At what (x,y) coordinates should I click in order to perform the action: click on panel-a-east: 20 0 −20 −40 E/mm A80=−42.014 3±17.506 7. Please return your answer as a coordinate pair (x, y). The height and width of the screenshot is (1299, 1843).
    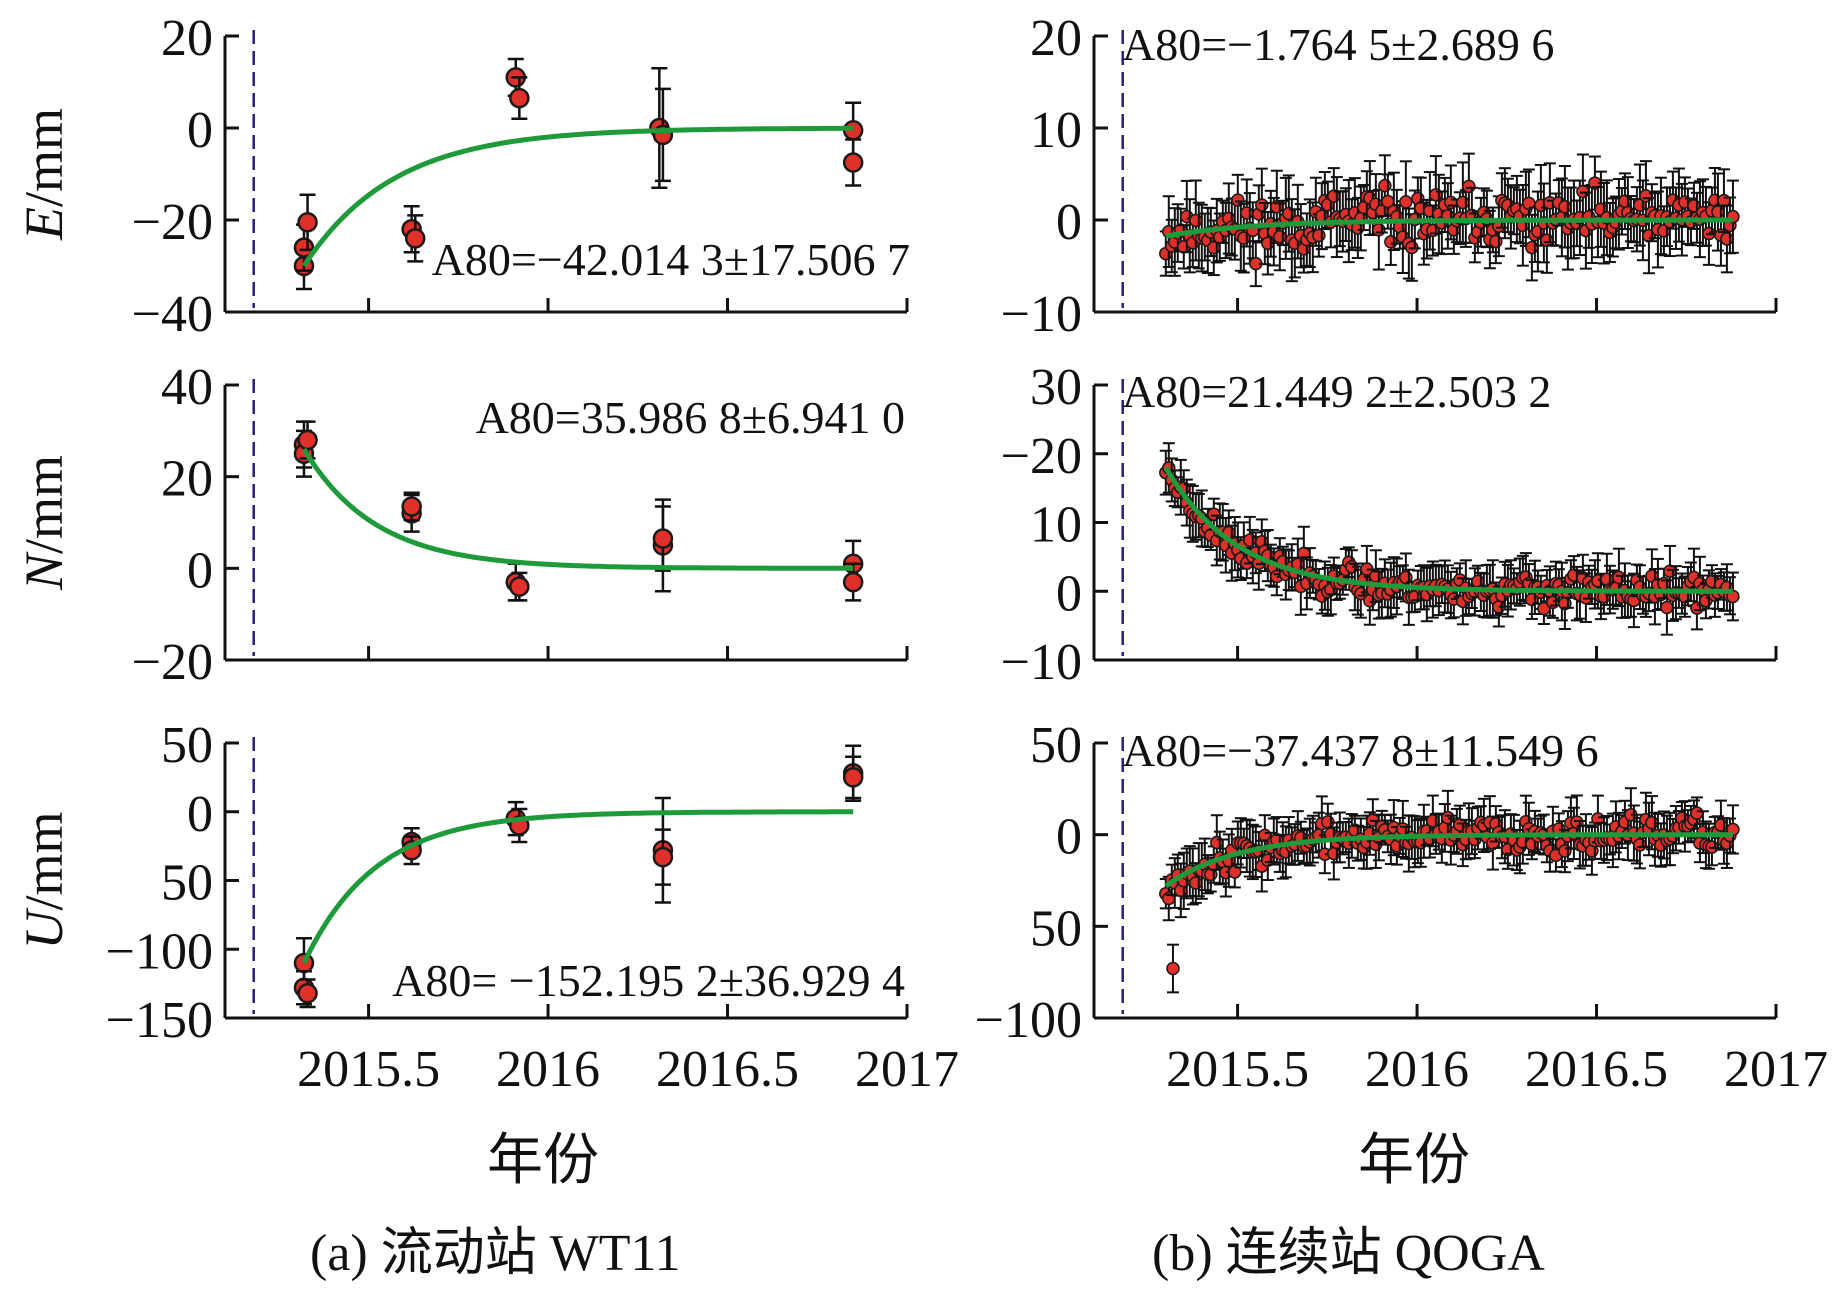
    Looking at the image, I should click on (462, 176).